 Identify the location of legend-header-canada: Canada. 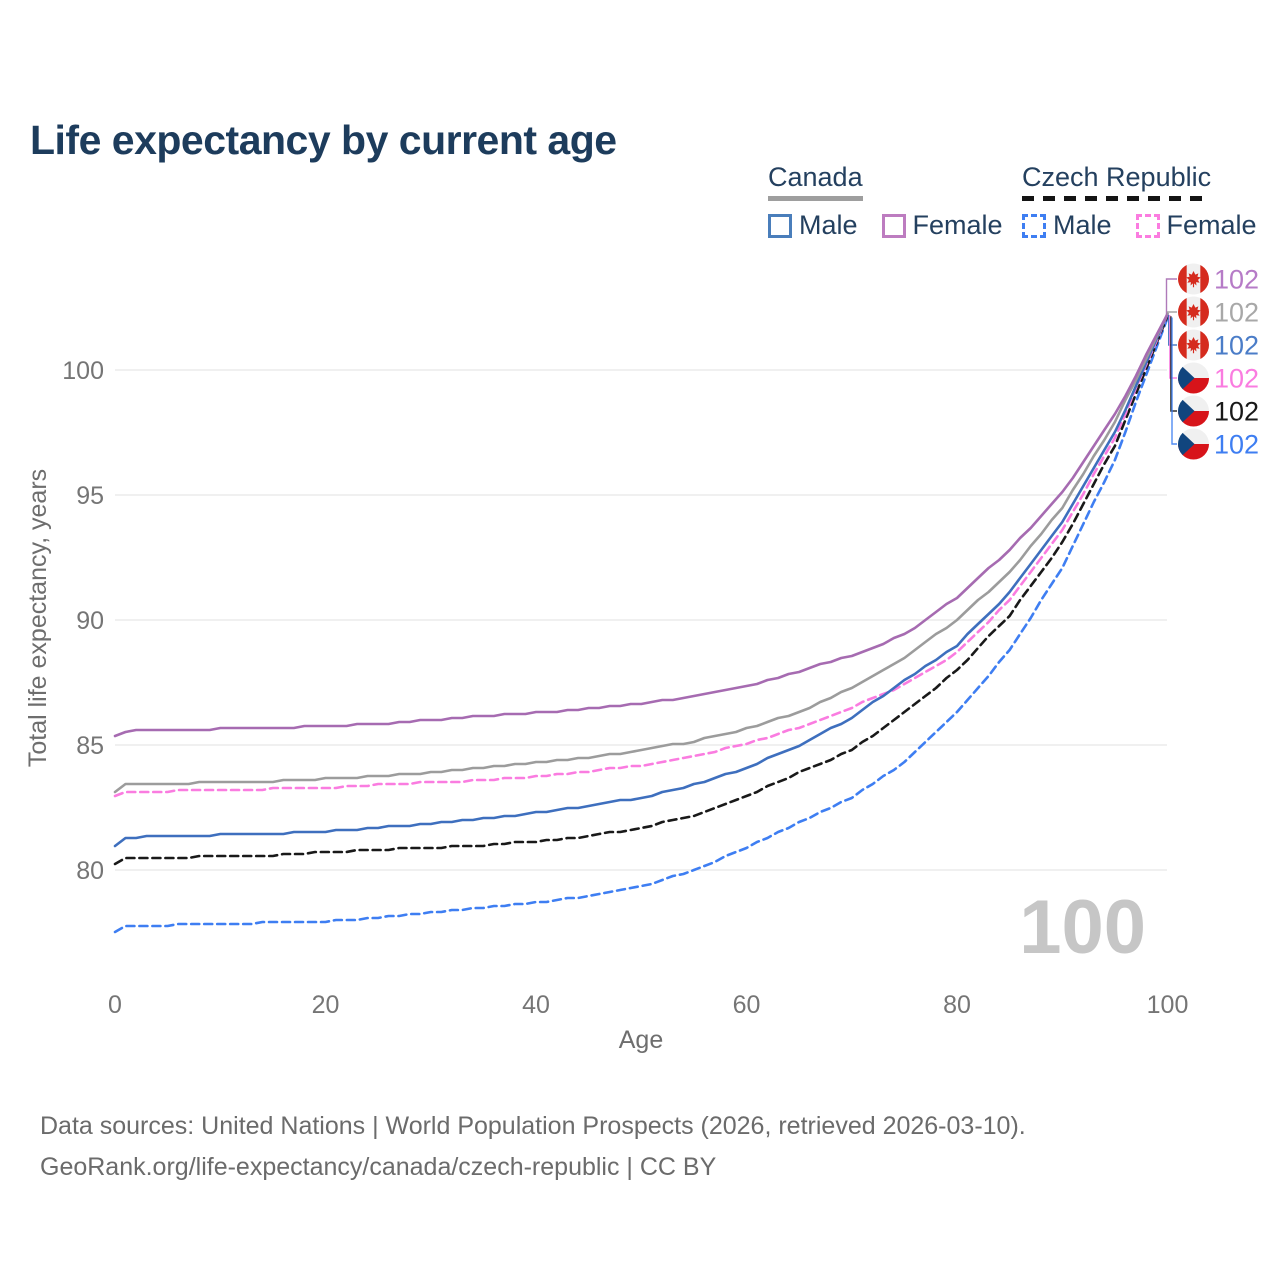
(815, 181).